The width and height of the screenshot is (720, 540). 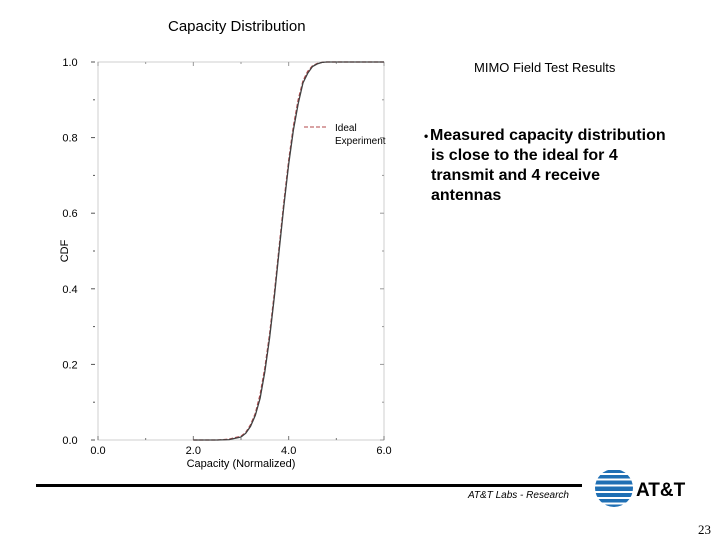 What do you see at coordinates (193, 451) in the screenshot?
I see `x-tick-label: 2.0` at bounding box center [193, 451].